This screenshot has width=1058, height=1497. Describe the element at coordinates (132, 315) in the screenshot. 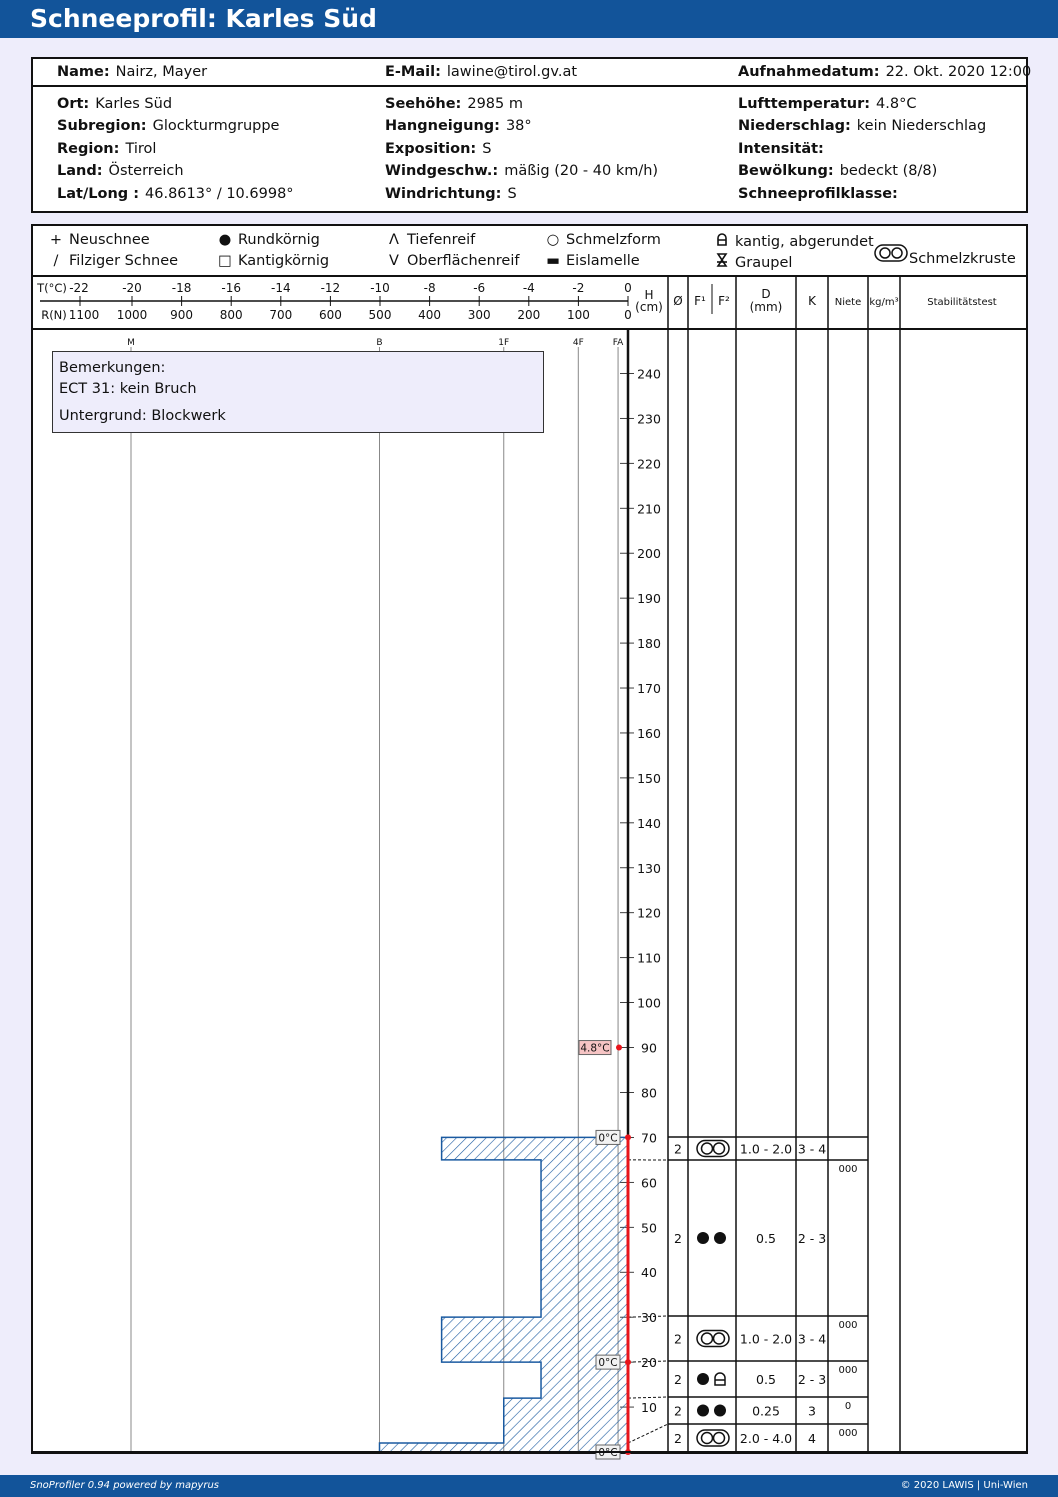

I see `resistance-tick: 1000` at that location.